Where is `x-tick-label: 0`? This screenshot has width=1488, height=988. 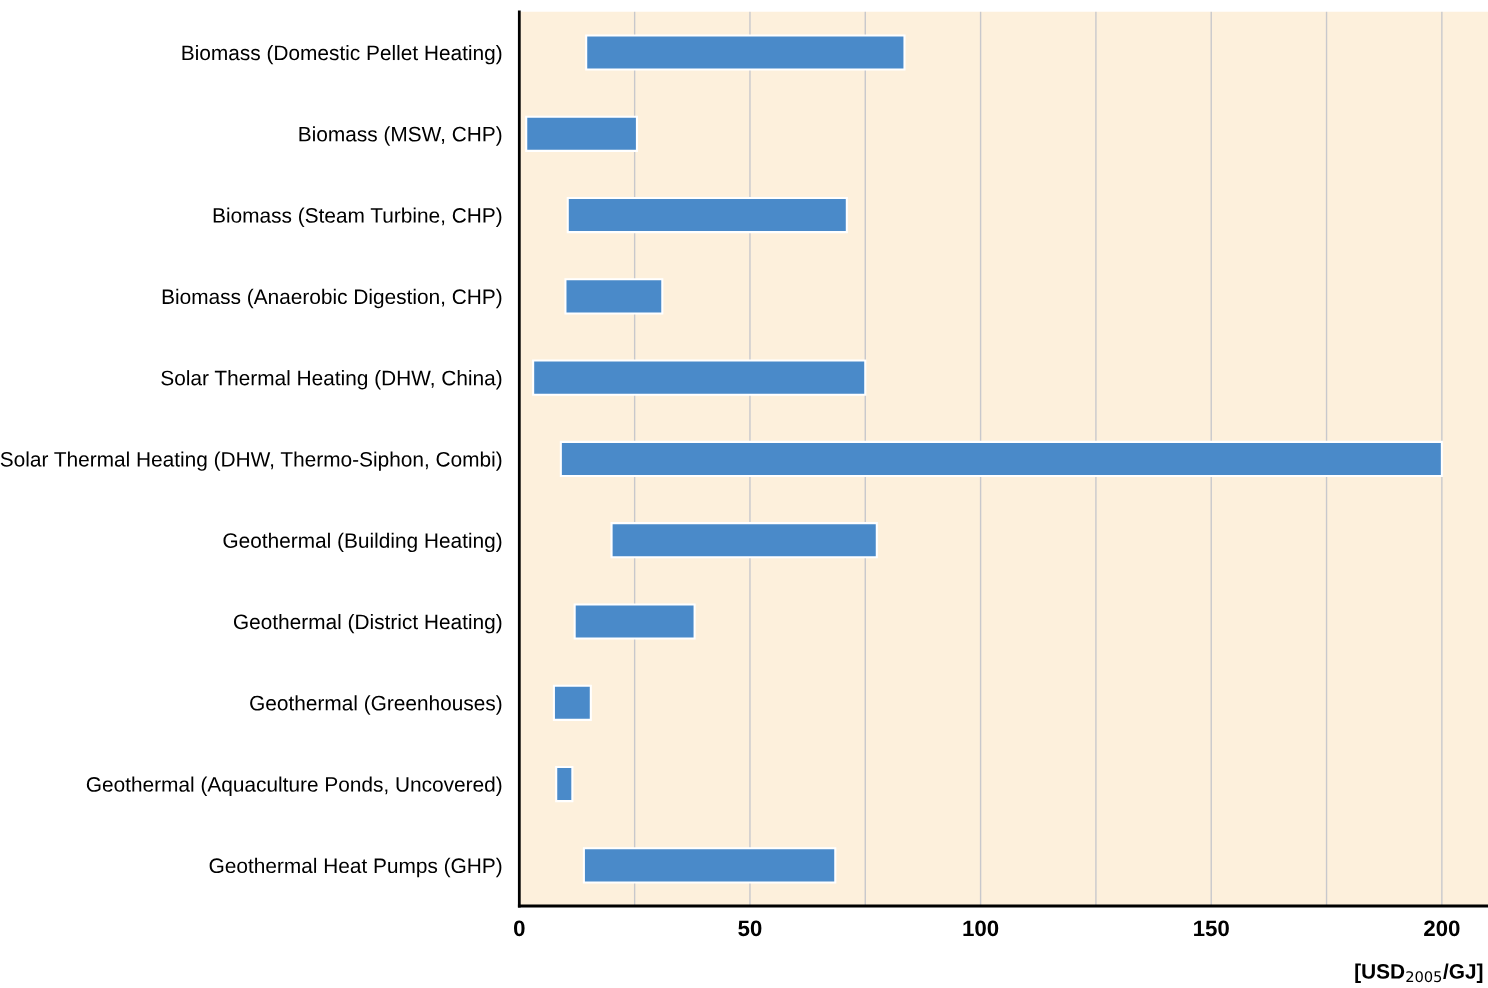
x-tick-label: 0 is located at coordinates (519, 928).